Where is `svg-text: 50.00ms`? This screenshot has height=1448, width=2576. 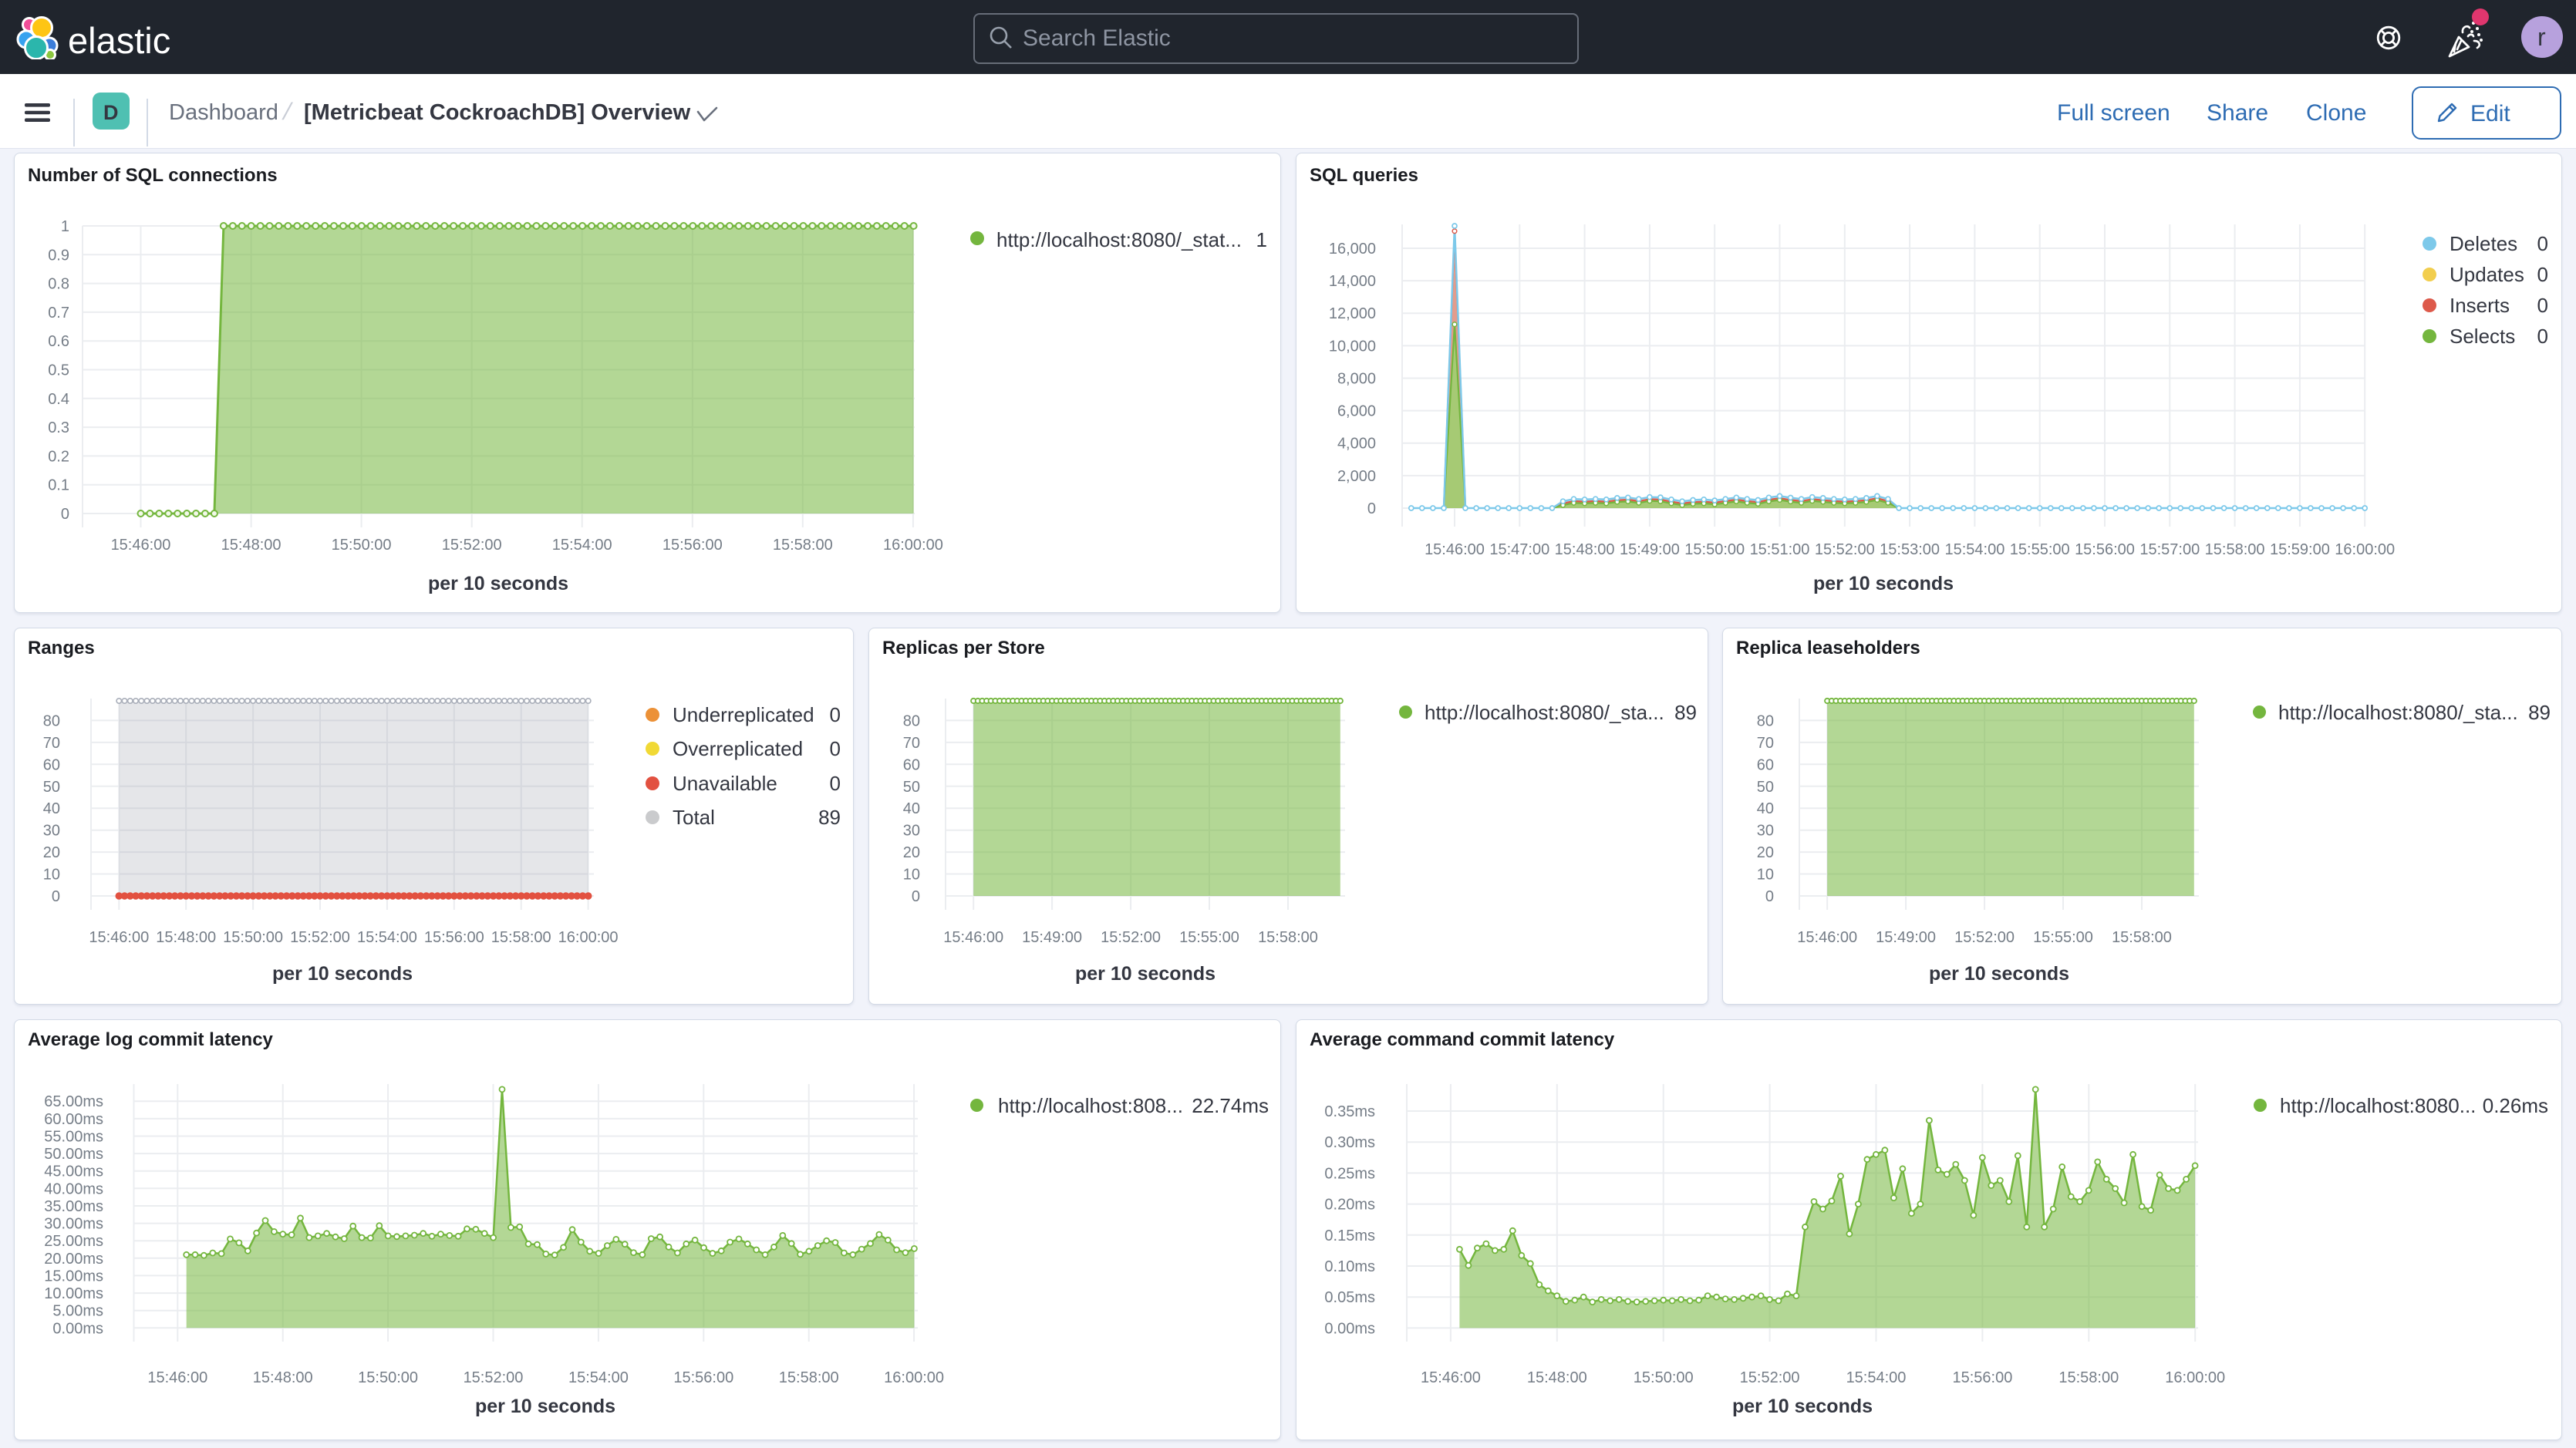 svg-text: 50.00ms is located at coordinates (73, 1154).